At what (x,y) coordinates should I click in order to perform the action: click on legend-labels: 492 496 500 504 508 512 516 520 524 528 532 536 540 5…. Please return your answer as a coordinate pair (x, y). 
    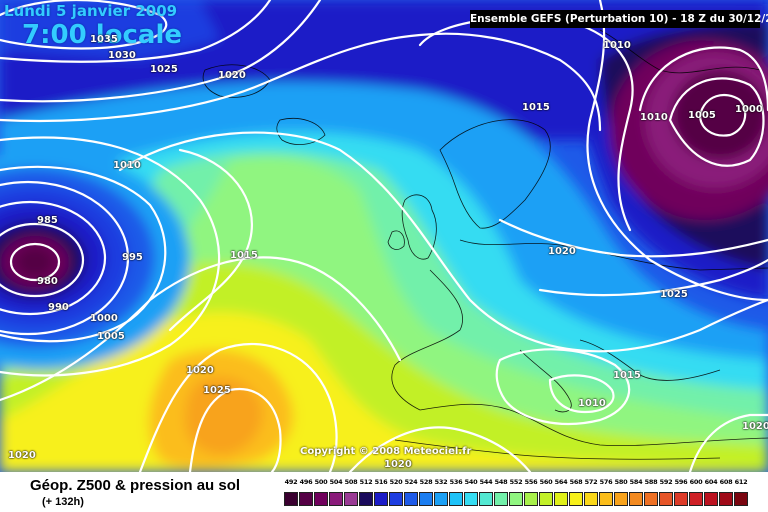
    Looking at the image, I should click on (517, 484).